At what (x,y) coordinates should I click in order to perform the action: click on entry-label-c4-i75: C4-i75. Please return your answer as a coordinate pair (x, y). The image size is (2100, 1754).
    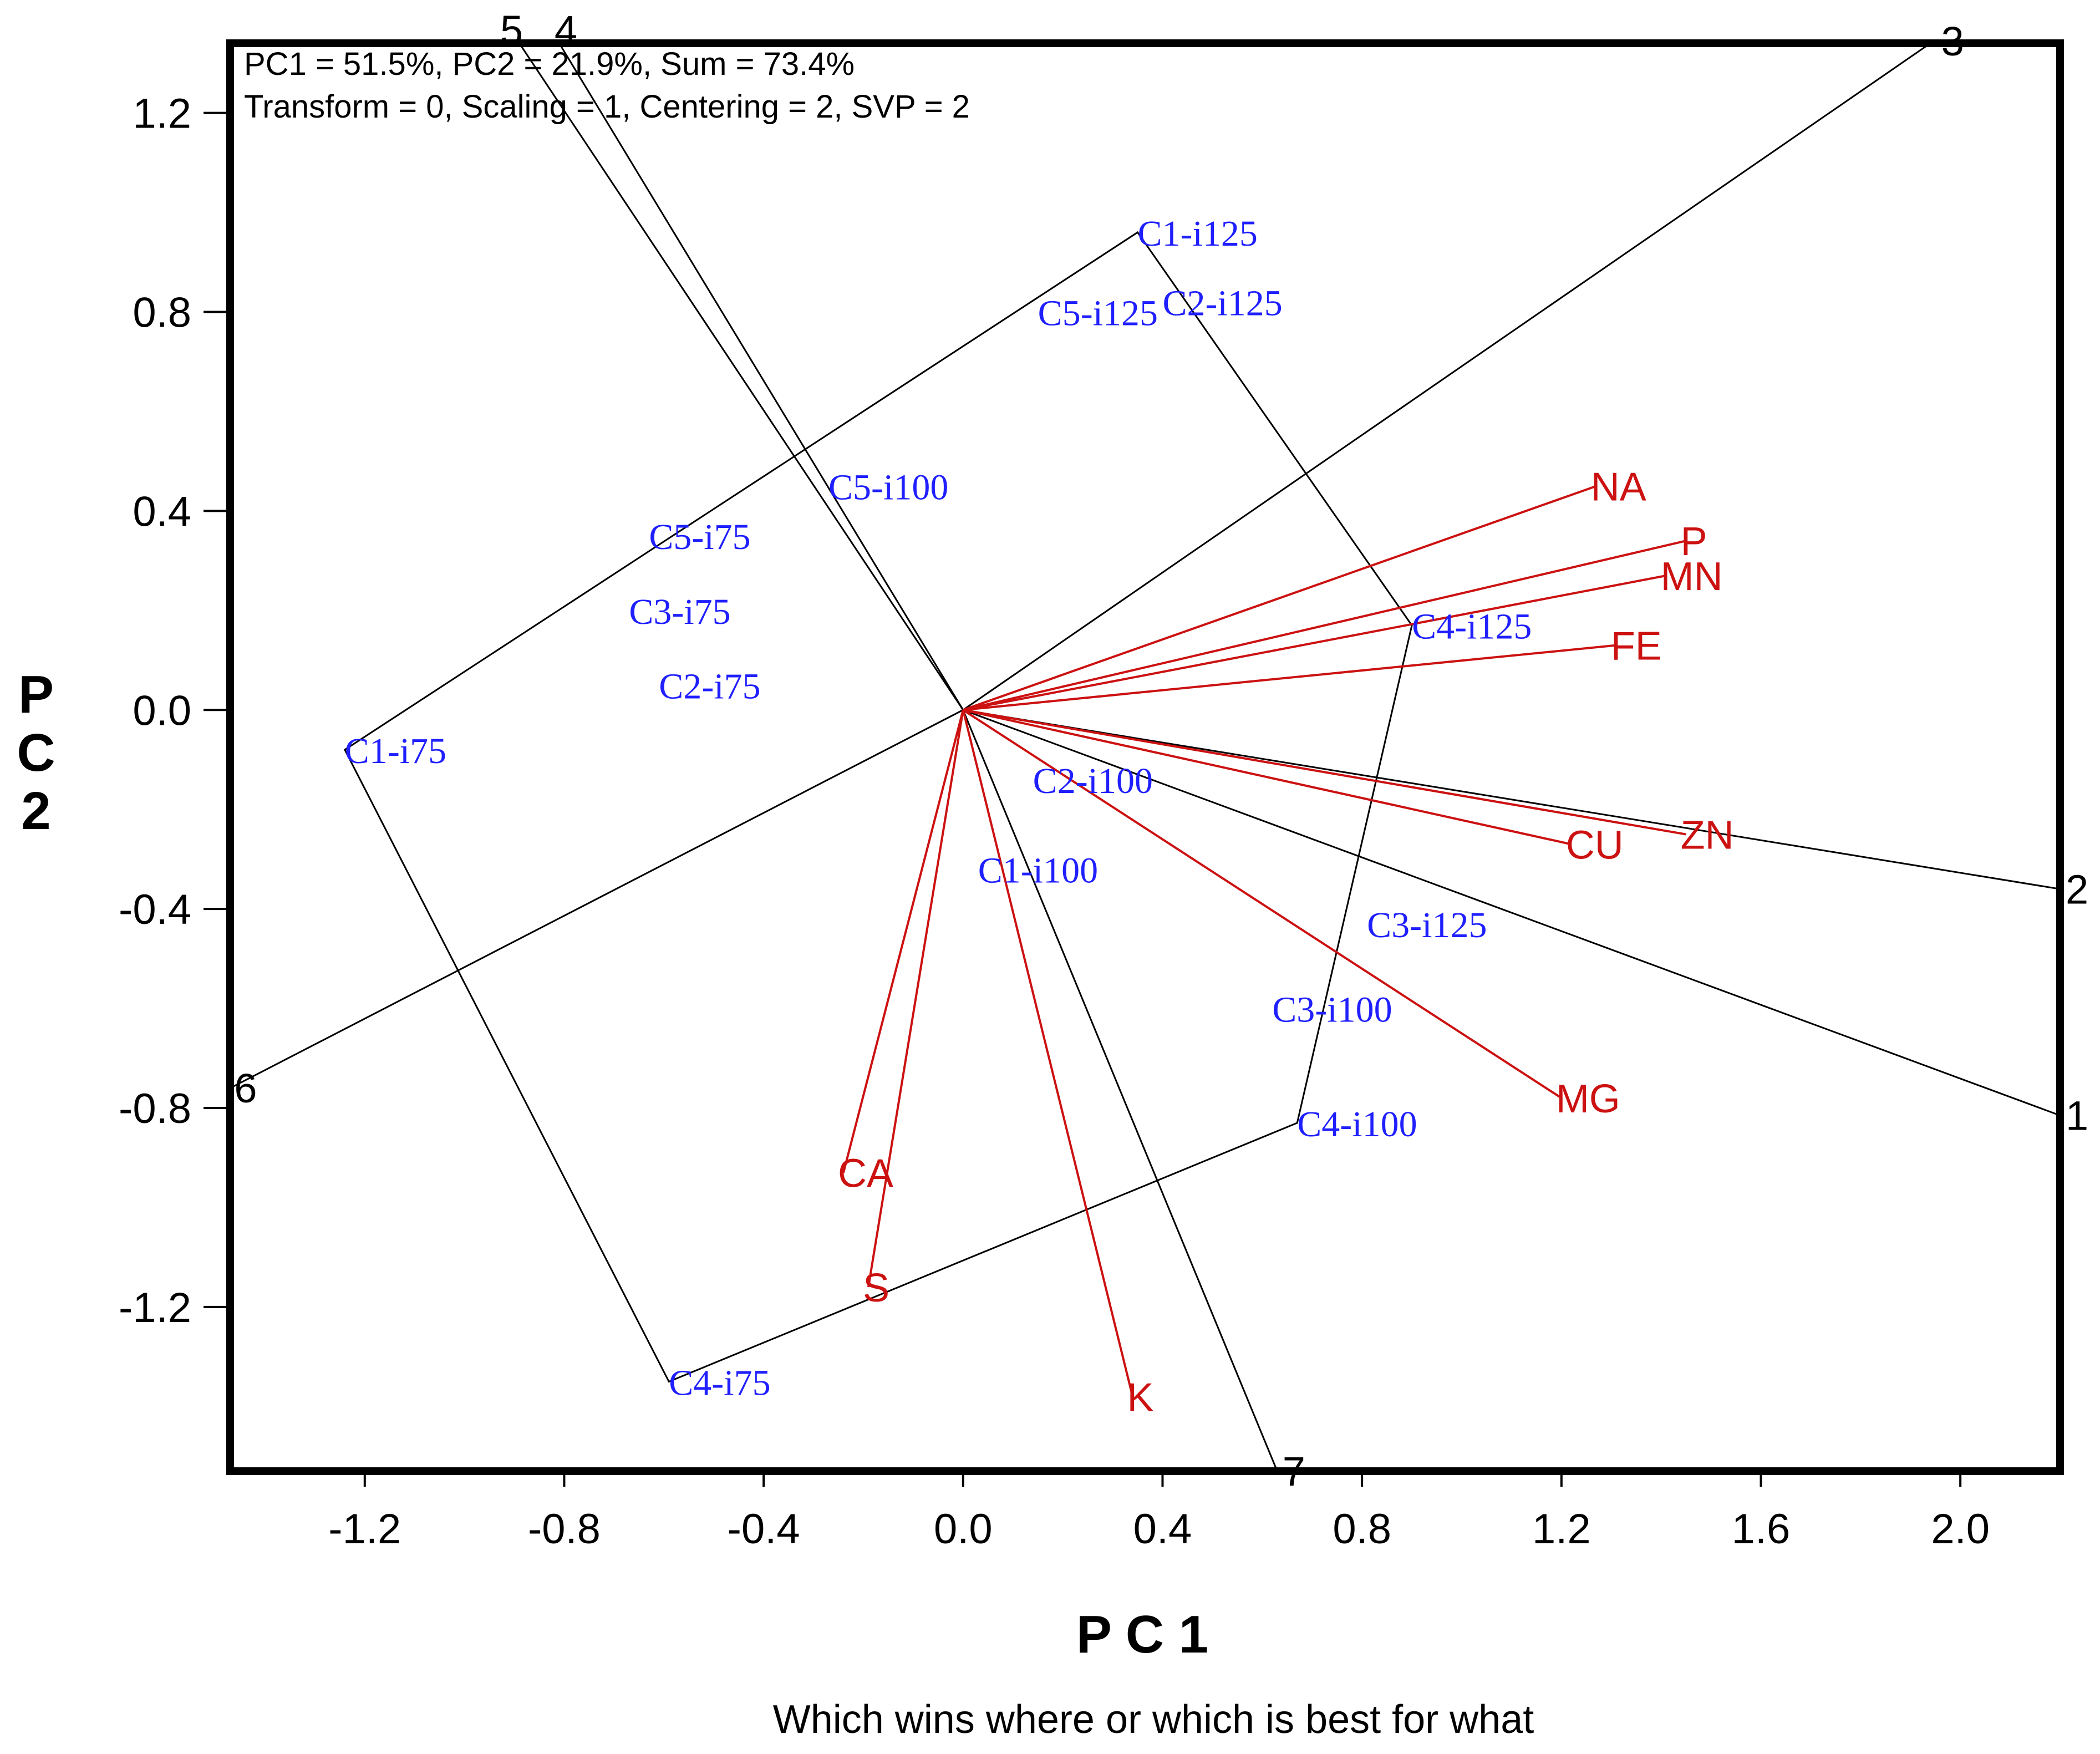
    Looking at the image, I should click on (719, 1383).